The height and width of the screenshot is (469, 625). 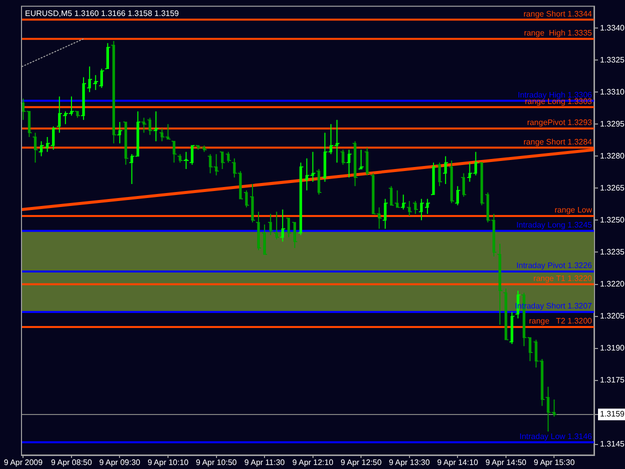 What do you see at coordinates (612, 251) in the screenshot?
I see `y-tick-label: 1.3235` at bounding box center [612, 251].